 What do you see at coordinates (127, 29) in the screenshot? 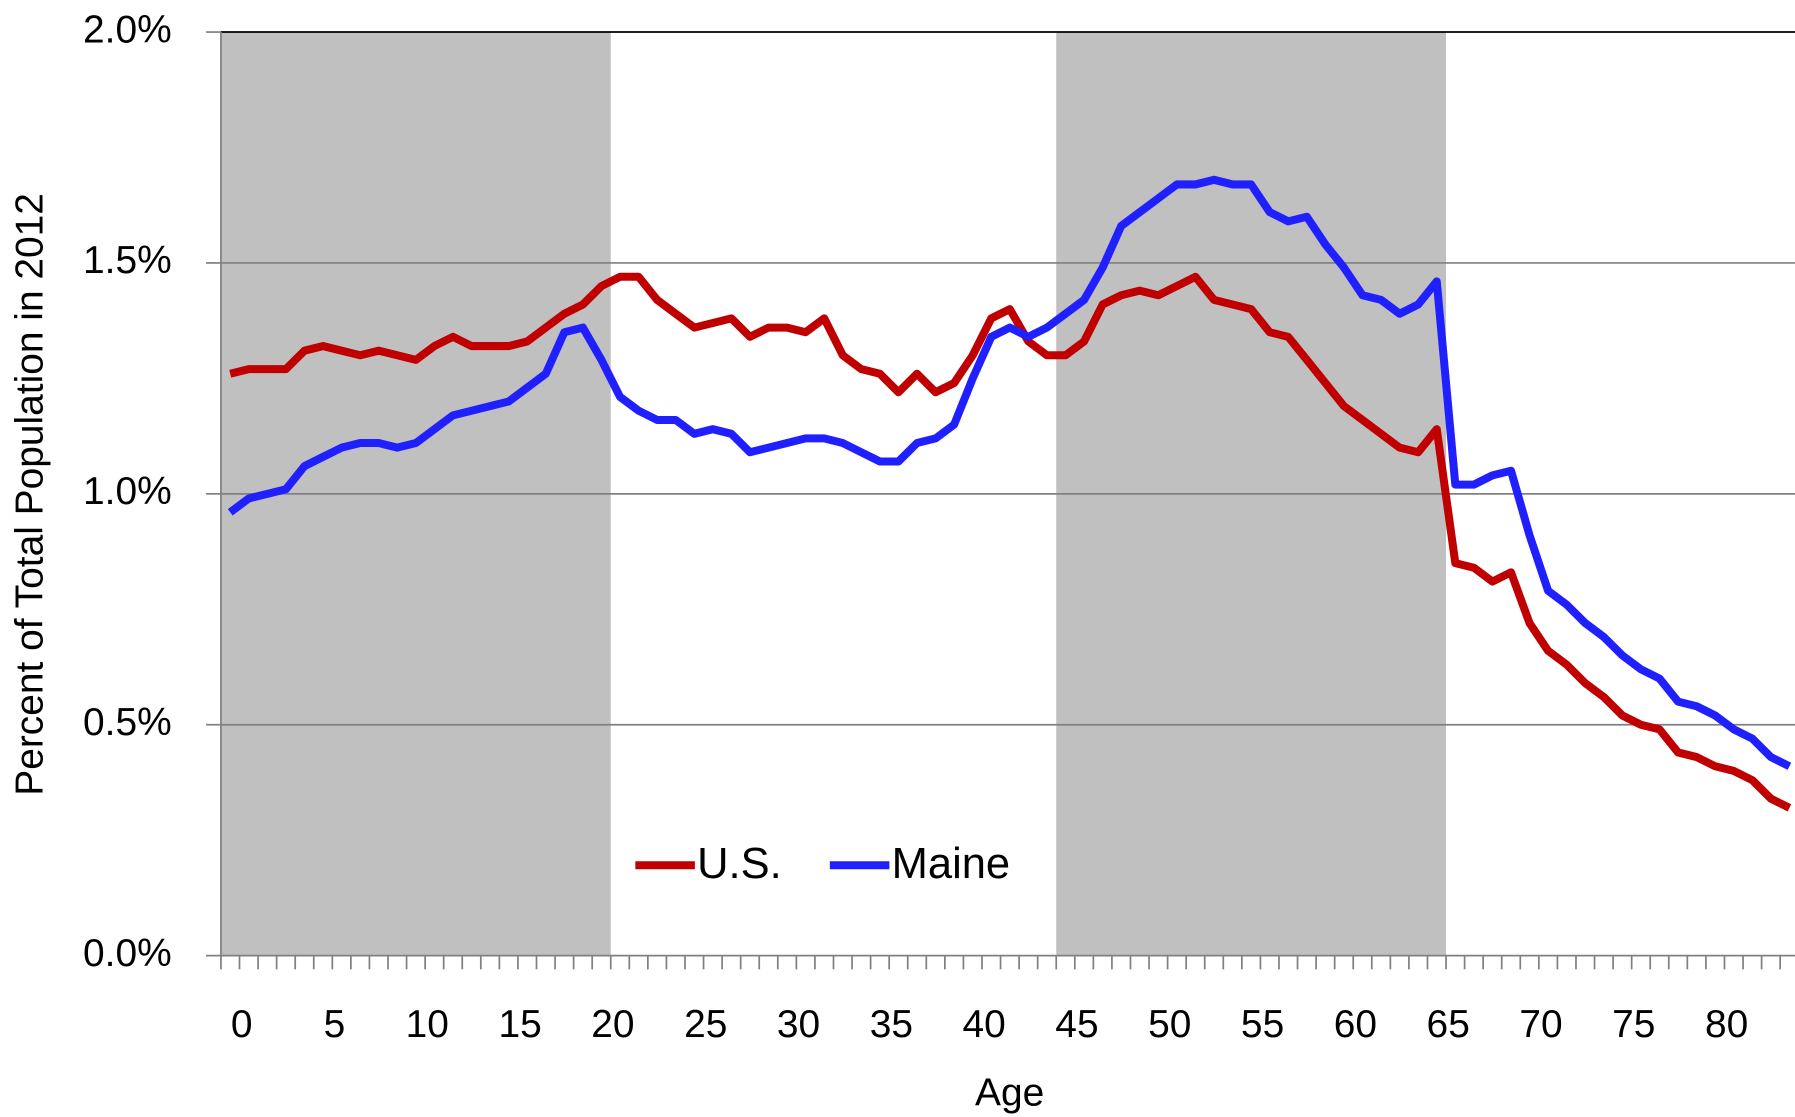
I see `y-tick-label: 2.0%` at bounding box center [127, 29].